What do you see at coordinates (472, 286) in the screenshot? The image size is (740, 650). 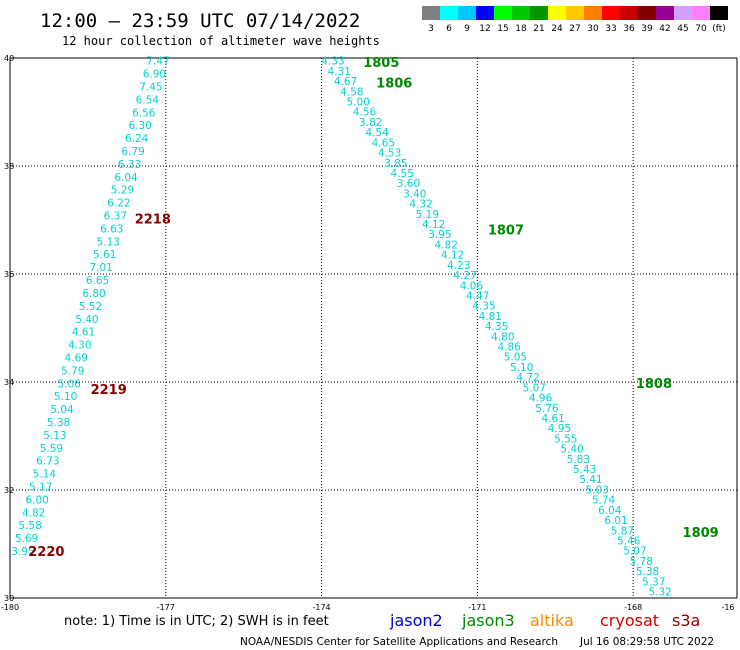 I see `swh-value: 4.06` at bounding box center [472, 286].